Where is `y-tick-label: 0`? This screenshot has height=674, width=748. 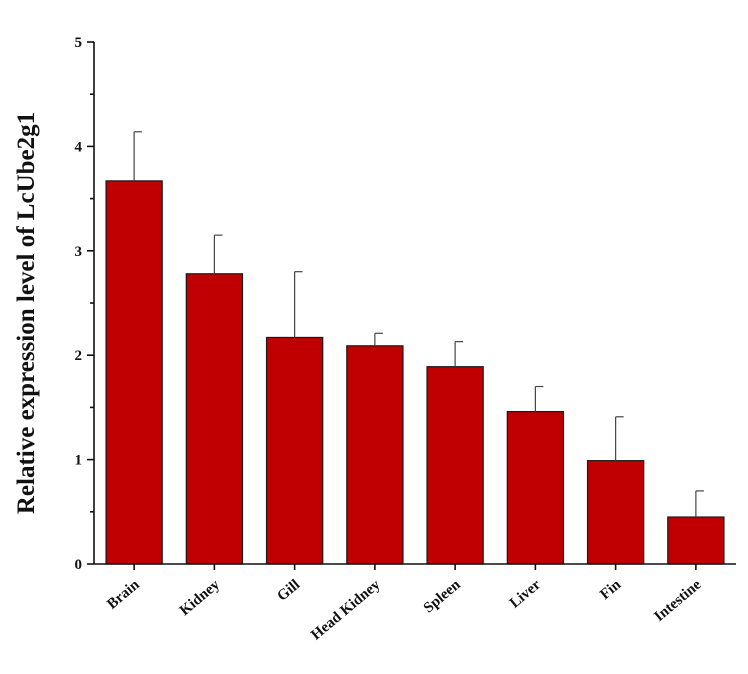 y-tick-label: 0 is located at coordinates (79, 565).